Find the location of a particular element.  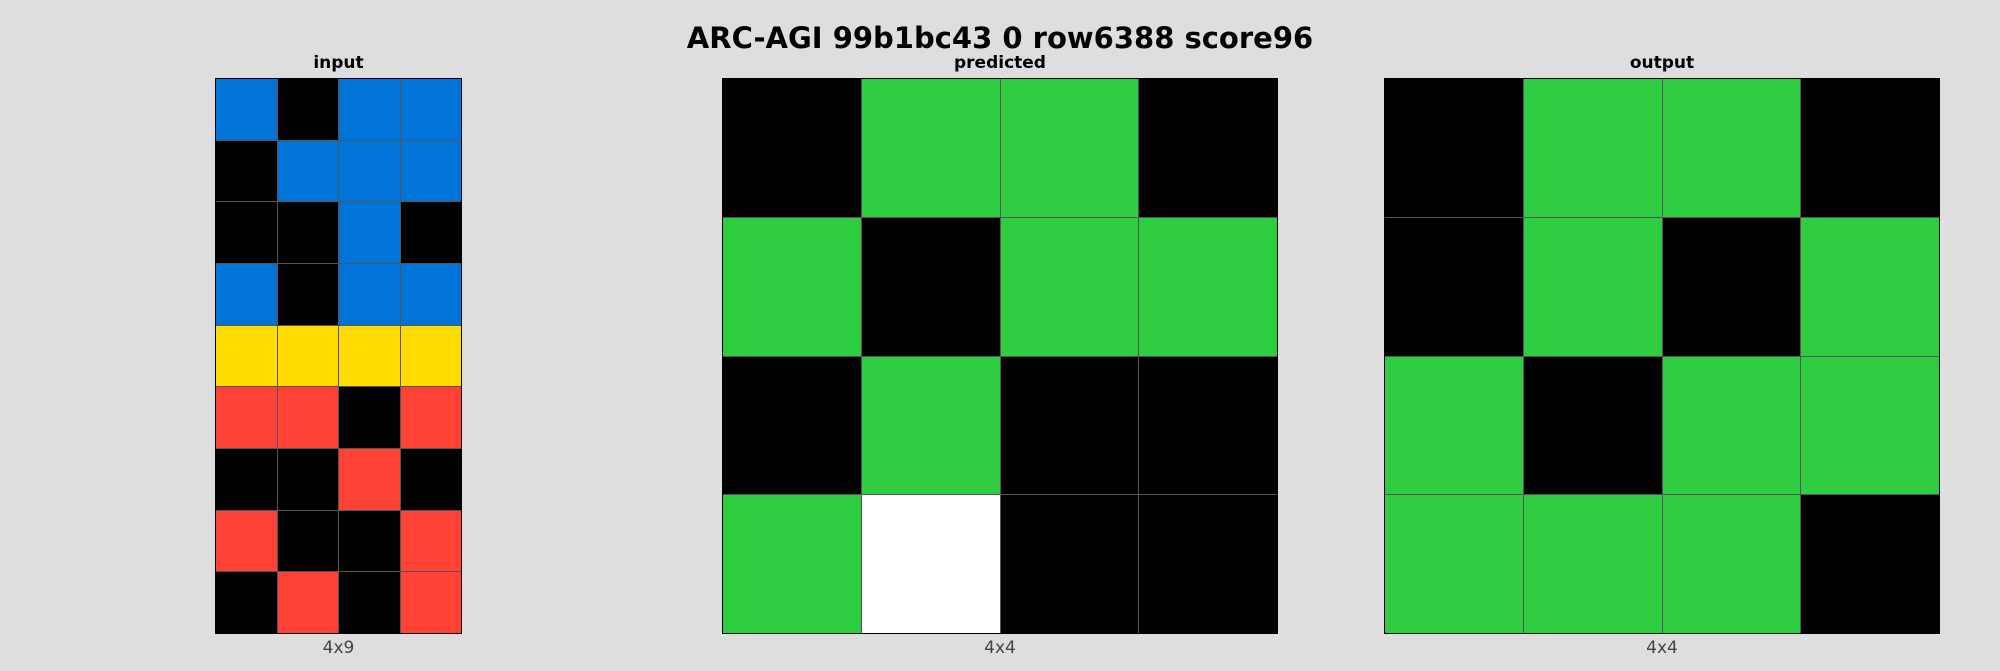

output-cell-r2-c3 is located at coordinates (1870, 425).